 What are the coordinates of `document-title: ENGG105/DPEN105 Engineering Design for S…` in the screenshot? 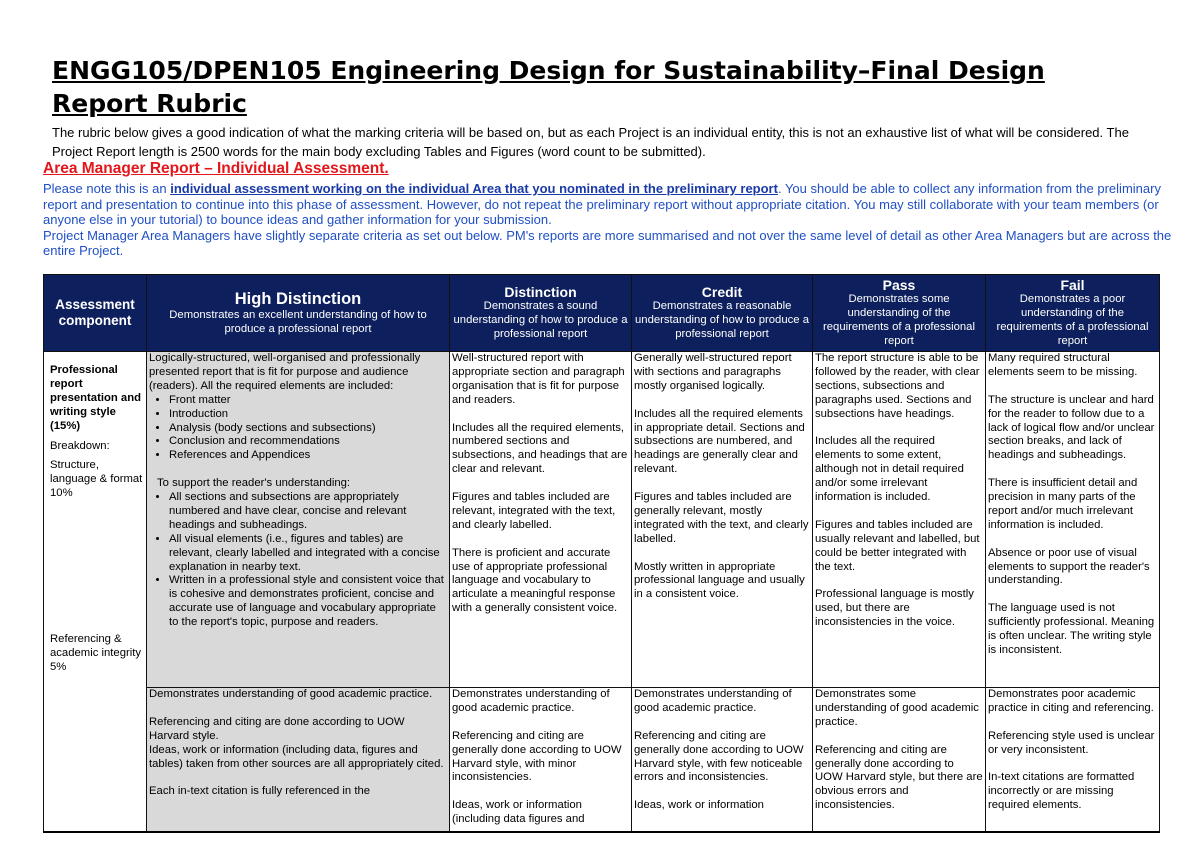 It's located at (548, 87).